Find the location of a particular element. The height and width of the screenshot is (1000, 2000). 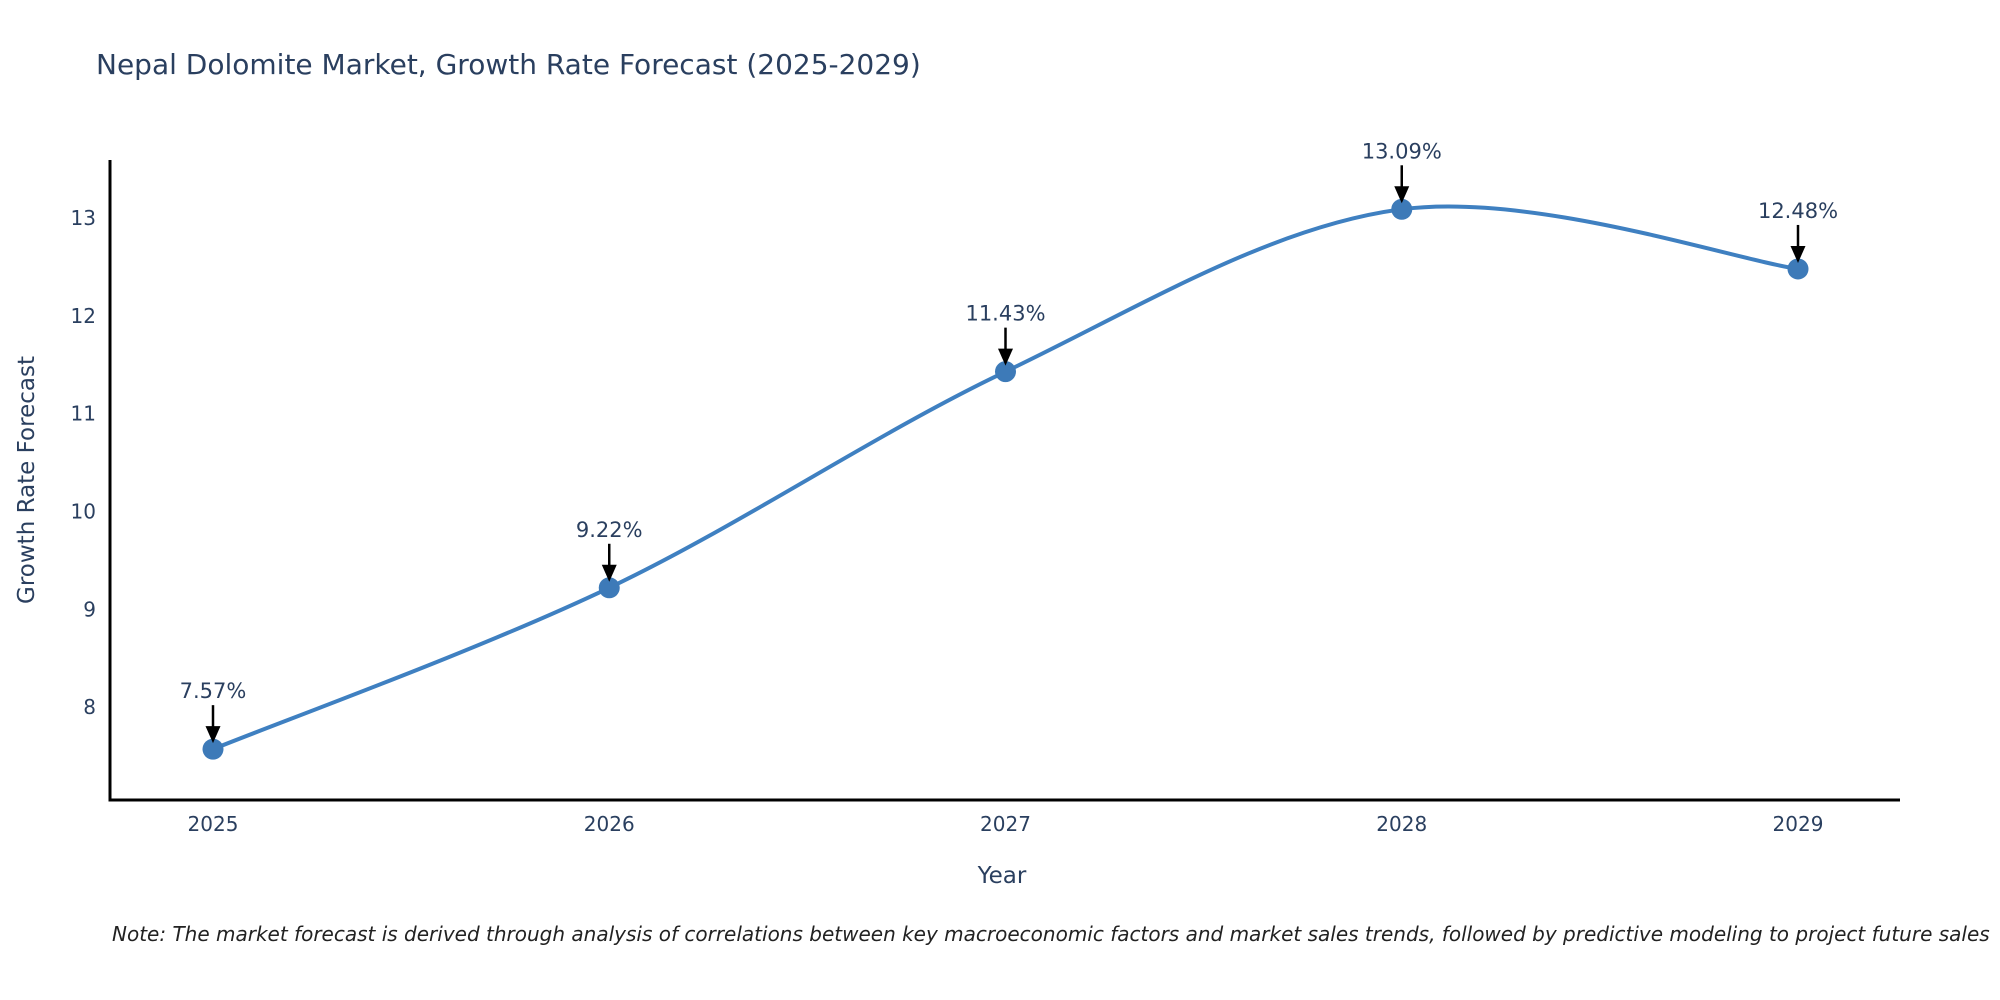

point-annotation: 9.22% is located at coordinates (609, 530).